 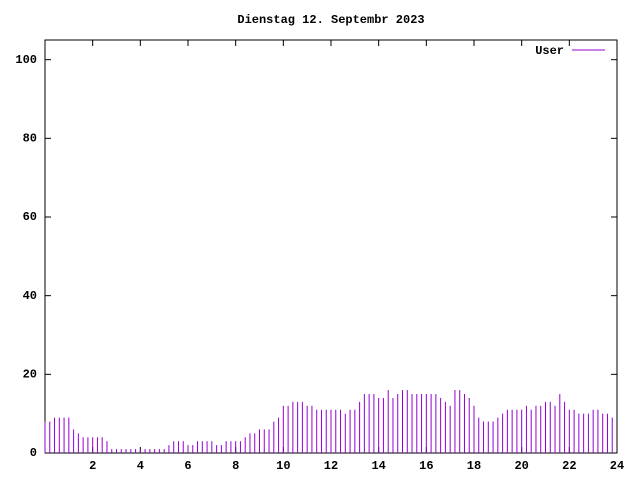 I want to click on x-tick-label: 20, so click(x=521, y=466).